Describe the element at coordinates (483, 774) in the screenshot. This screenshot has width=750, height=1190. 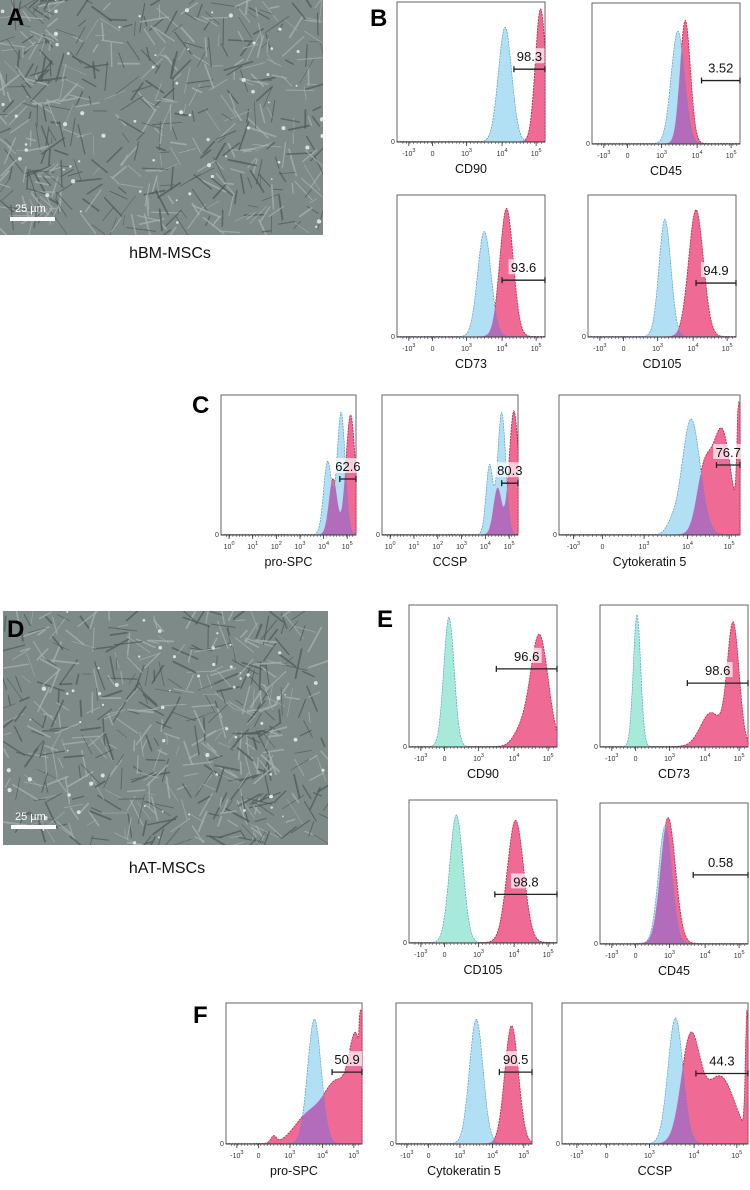
I see `x-axis-label: CD90` at that location.